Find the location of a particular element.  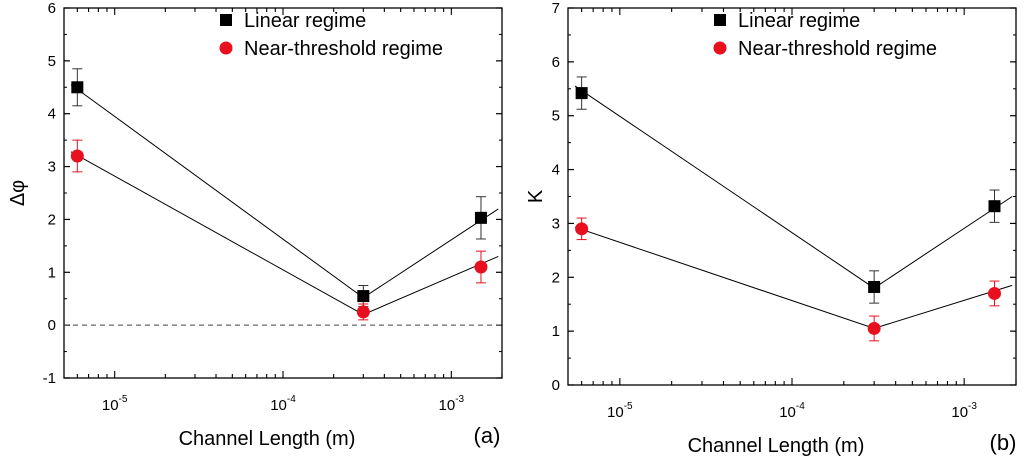

y-axis-title: K is located at coordinates (536, 196).